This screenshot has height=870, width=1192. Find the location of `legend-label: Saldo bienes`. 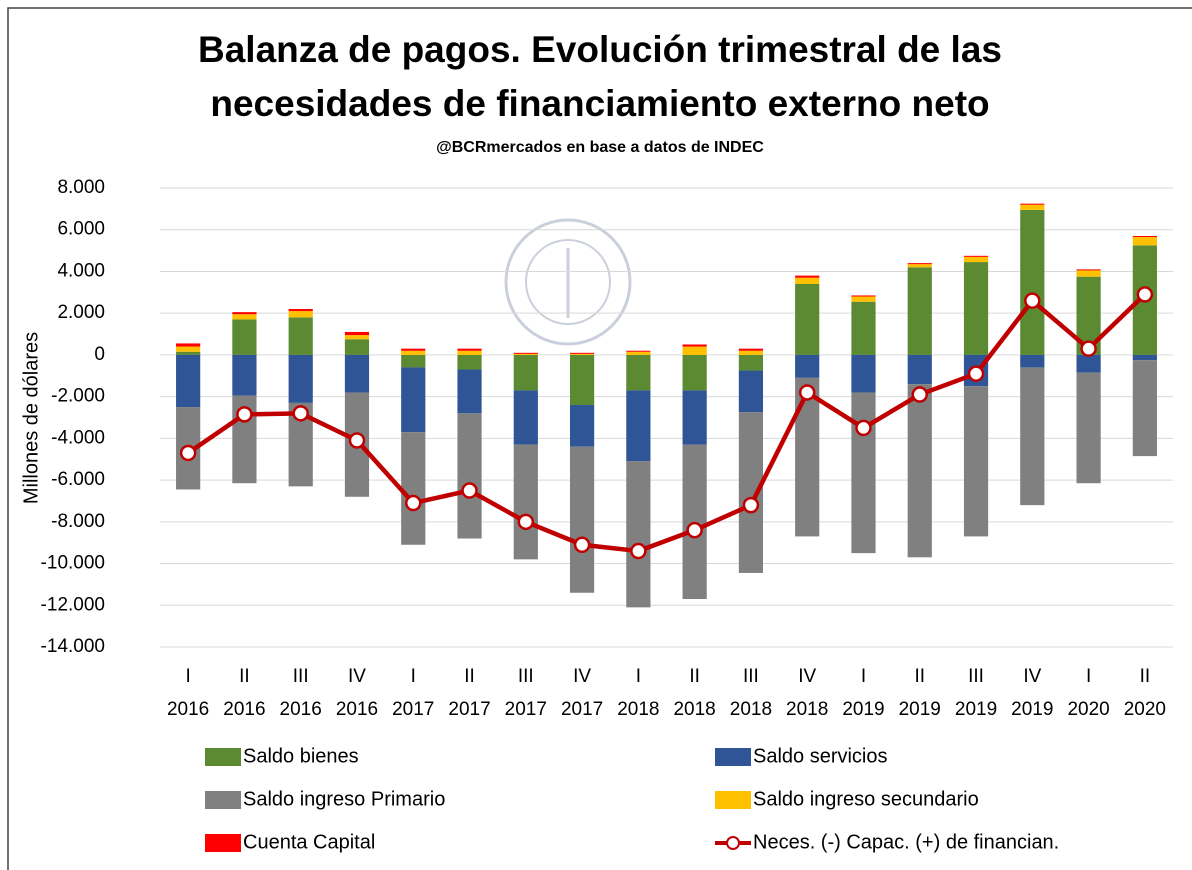

legend-label: Saldo bienes is located at coordinates (301, 756).